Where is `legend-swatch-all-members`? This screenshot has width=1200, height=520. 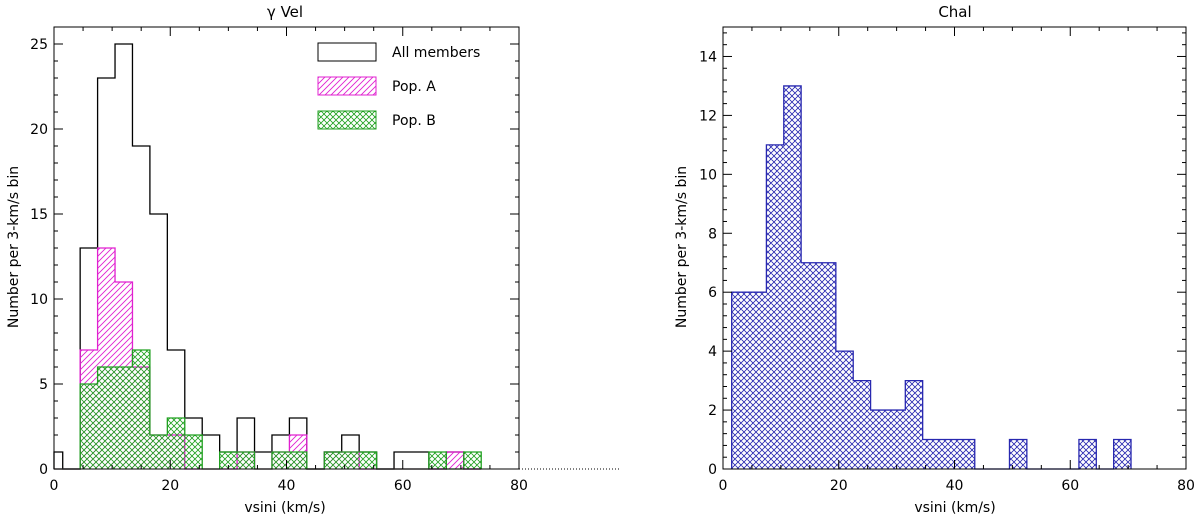 legend-swatch-all-members is located at coordinates (347, 52).